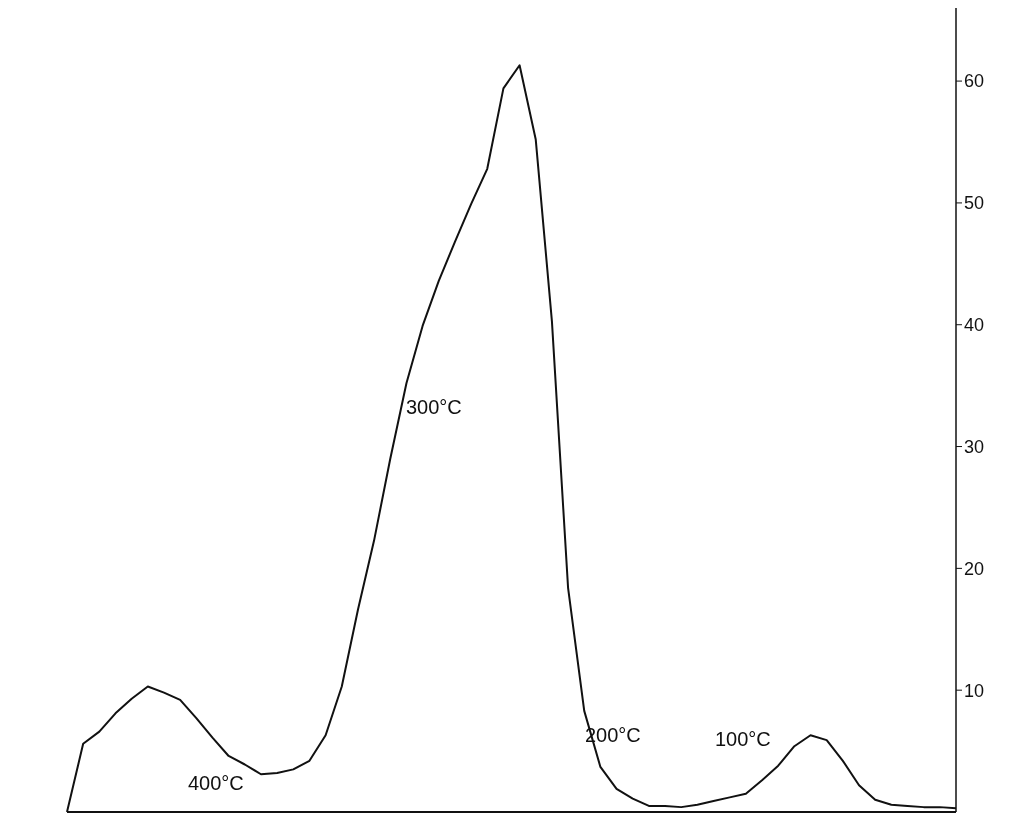 The image size is (1020, 816). What do you see at coordinates (974, 690) in the screenshot?
I see `y-tick-label: 10` at bounding box center [974, 690].